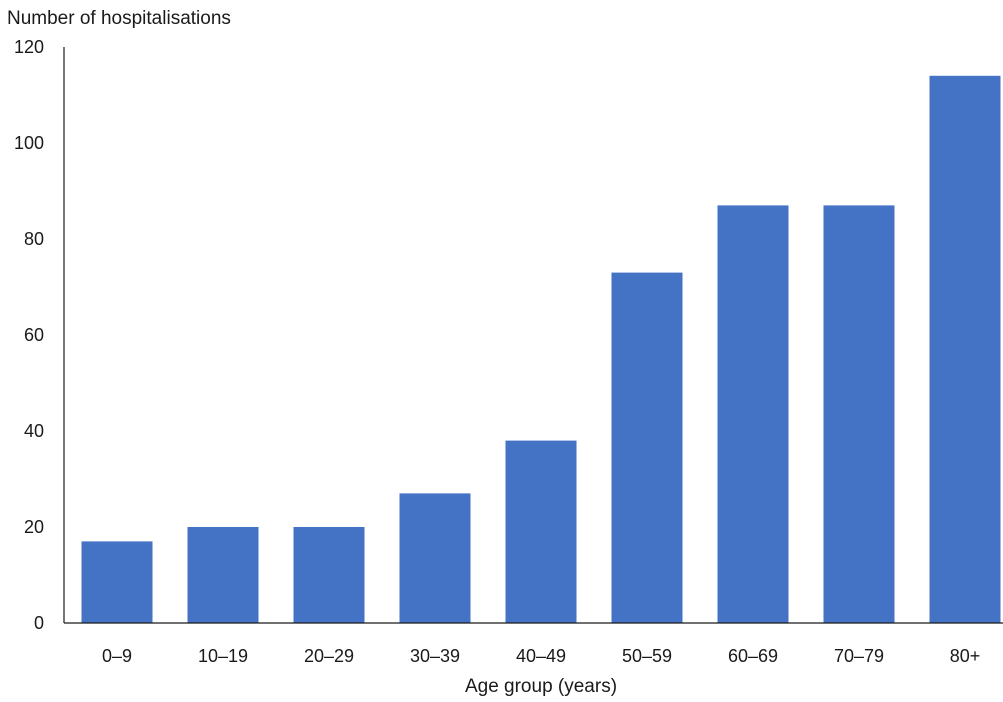 Image resolution: width=1003 pixels, height=702 pixels. Describe the element at coordinates (859, 656) in the screenshot. I see `x-tick-label: 70–79` at that location.